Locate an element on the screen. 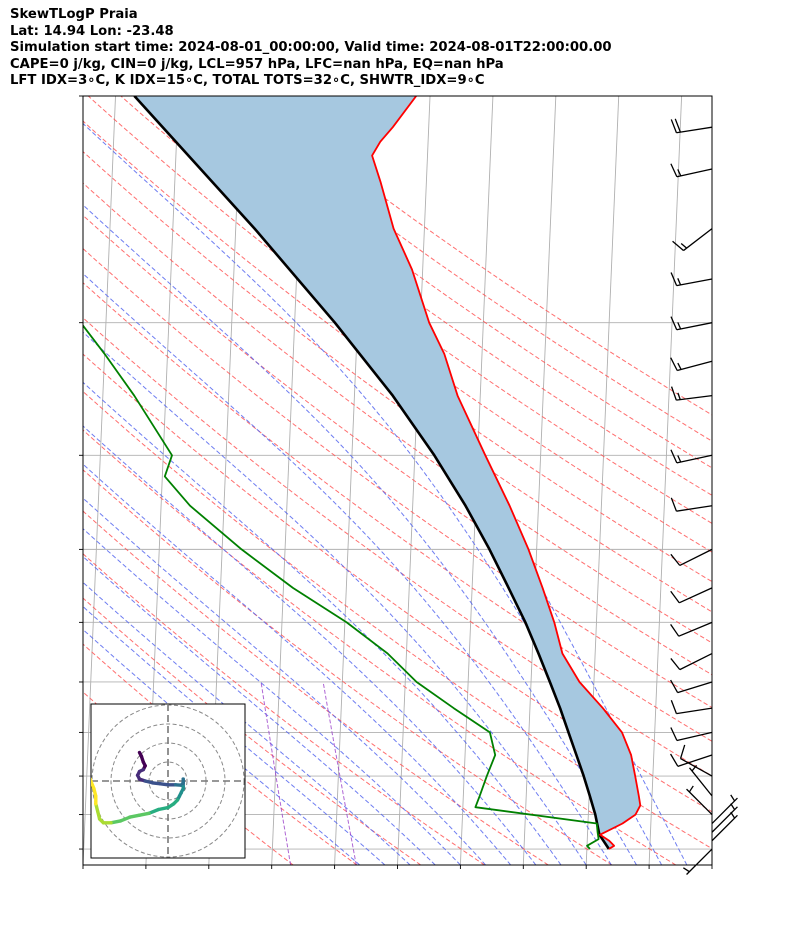 This screenshot has width=794, height=937. location-line: Lat: 14.94 Lon: -23.48 is located at coordinates (92, 31).